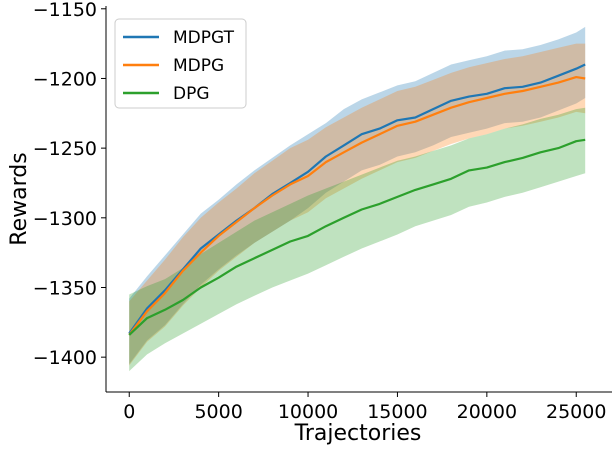  I want to click on x-tick-label: 5000, so click(218, 412).